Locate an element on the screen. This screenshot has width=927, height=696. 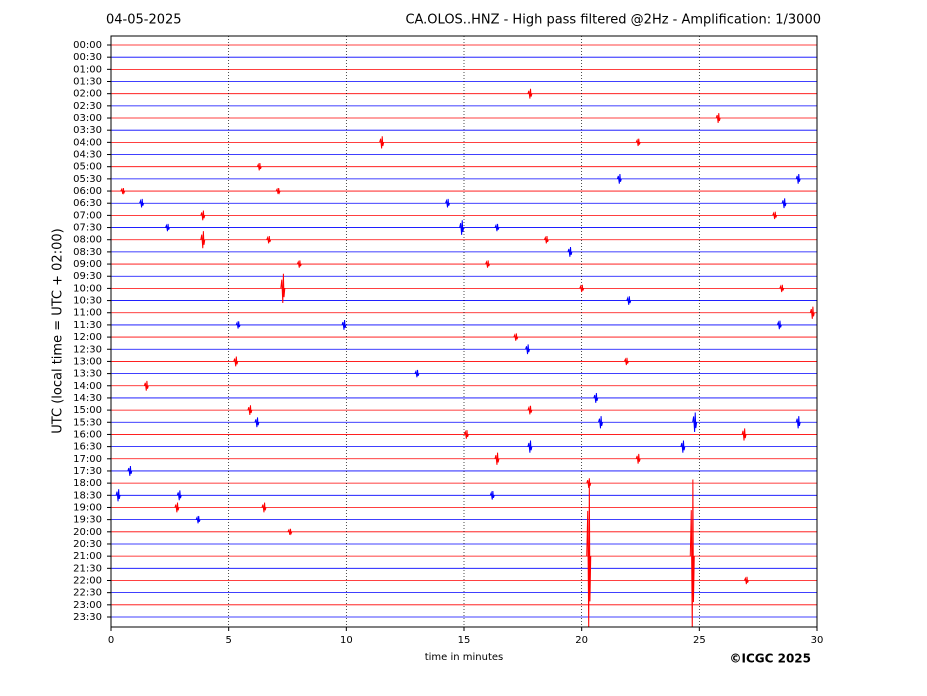
y-tick-label: 06:00 is located at coordinates (87, 191).